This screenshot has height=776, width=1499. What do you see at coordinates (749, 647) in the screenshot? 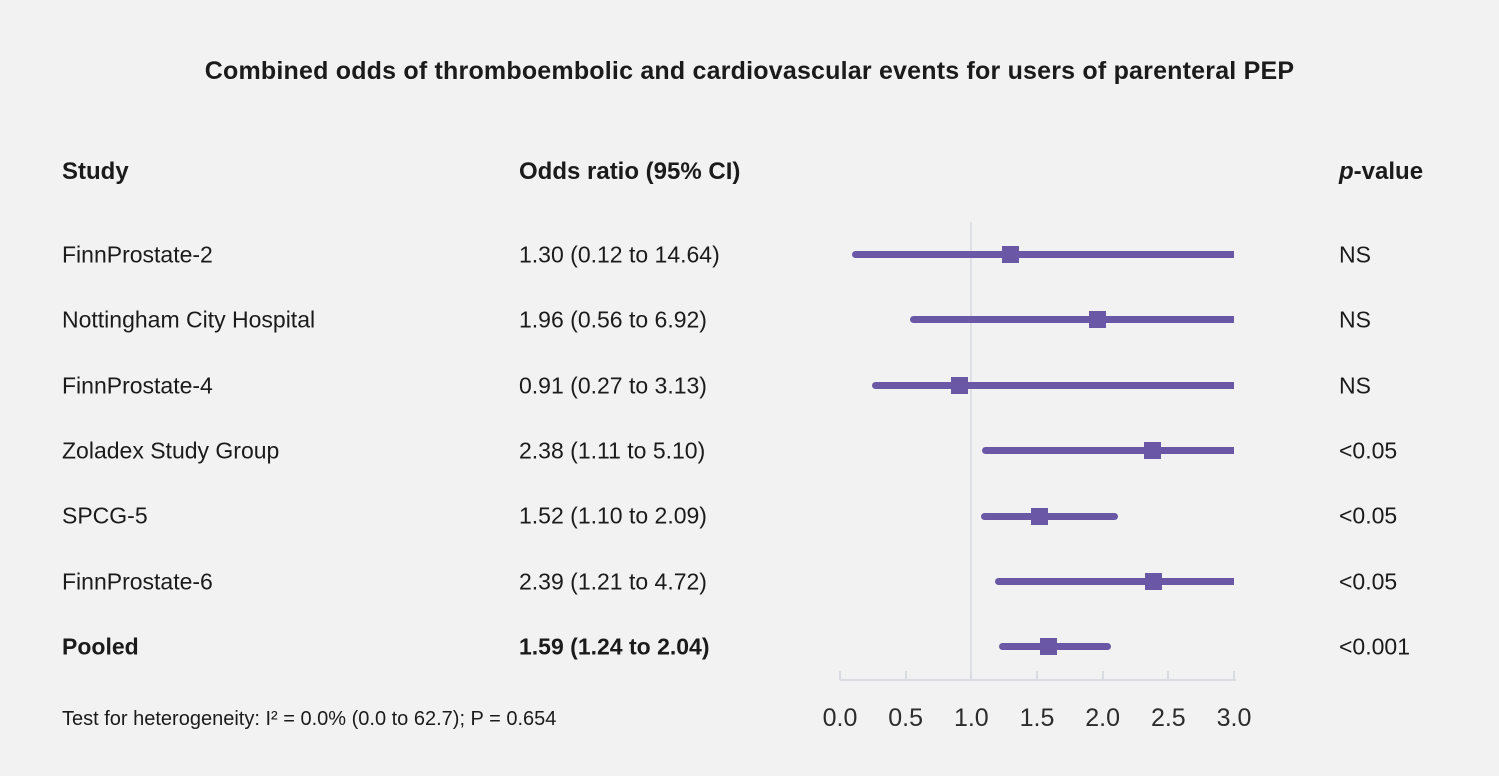
I see `table-row: Pooled 1.59 (1.24 to 2.04) <0.001` at bounding box center [749, 647].